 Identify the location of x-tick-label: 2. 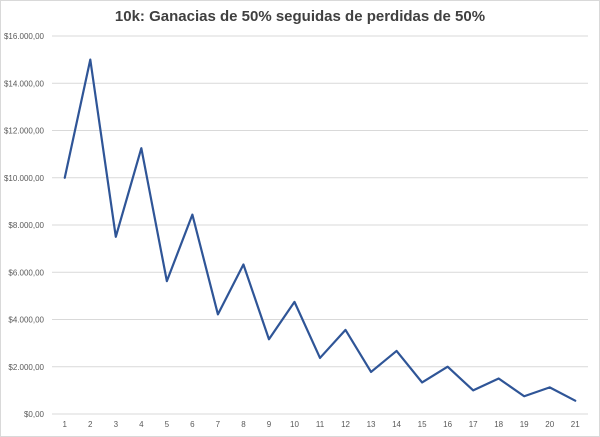
(90, 424).